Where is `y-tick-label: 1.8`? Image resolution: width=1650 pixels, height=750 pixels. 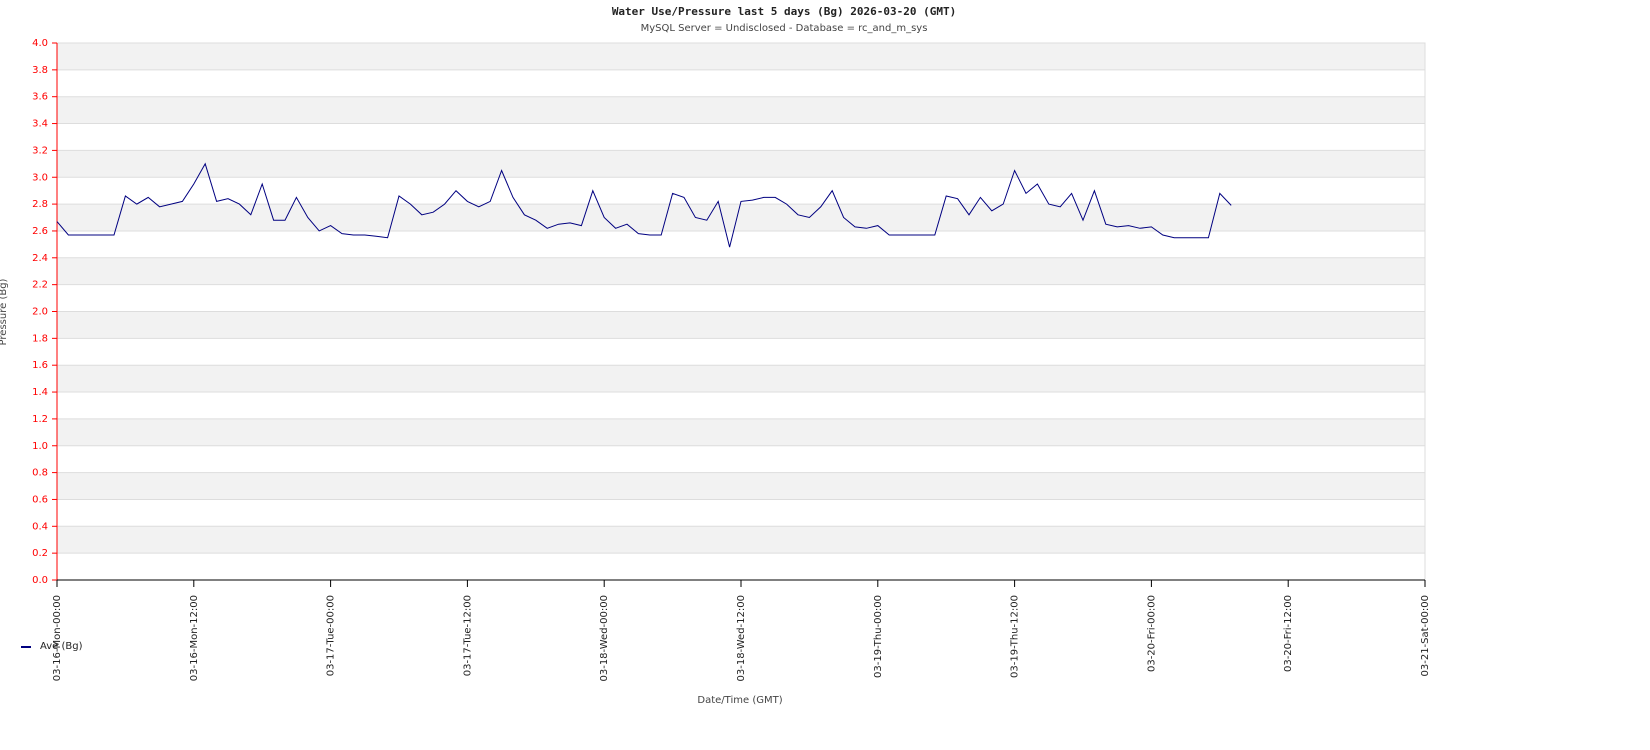
y-tick-label: 1.8 is located at coordinates (40, 338).